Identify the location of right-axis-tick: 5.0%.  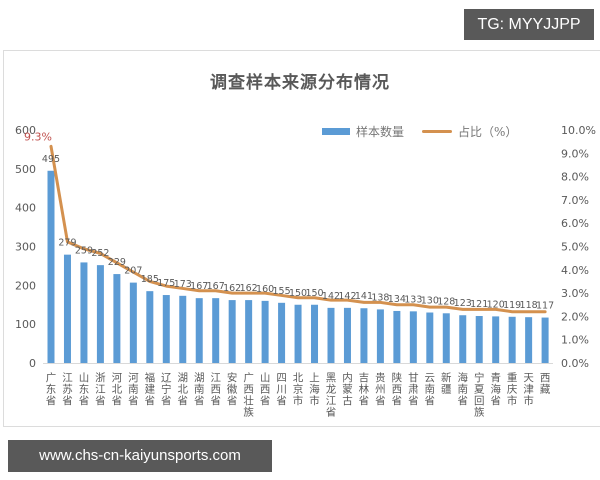
(575, 247).